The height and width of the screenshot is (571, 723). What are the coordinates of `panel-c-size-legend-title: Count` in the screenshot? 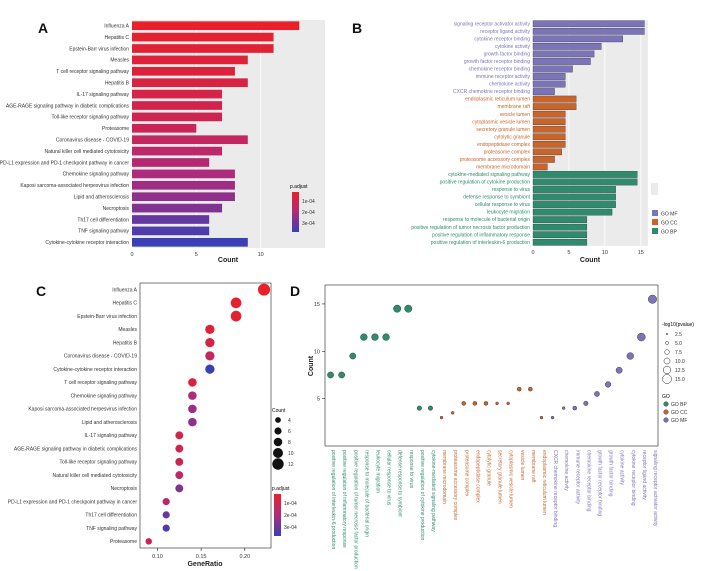 It's located at (279, 411).